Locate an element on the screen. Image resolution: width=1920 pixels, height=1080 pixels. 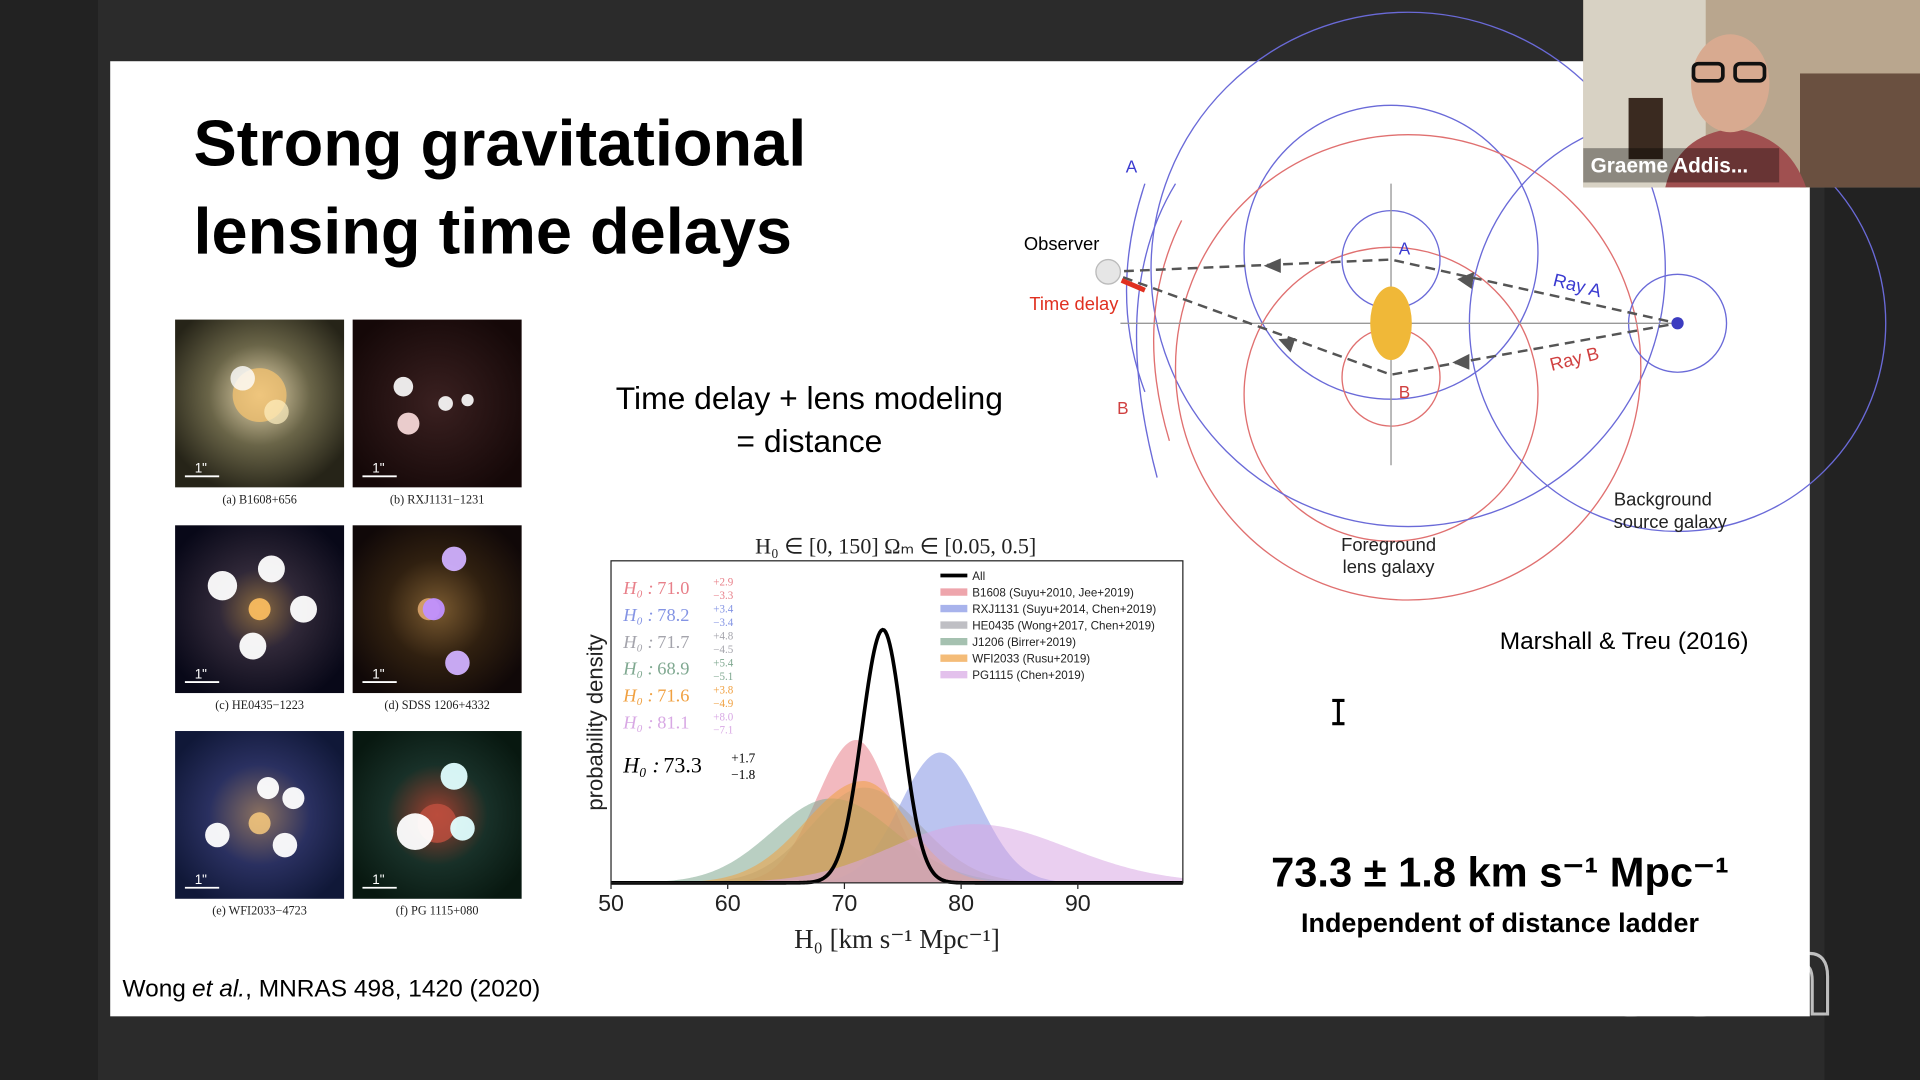
h0-label: H₀ :71.6 is located at coordinates (655, 696).